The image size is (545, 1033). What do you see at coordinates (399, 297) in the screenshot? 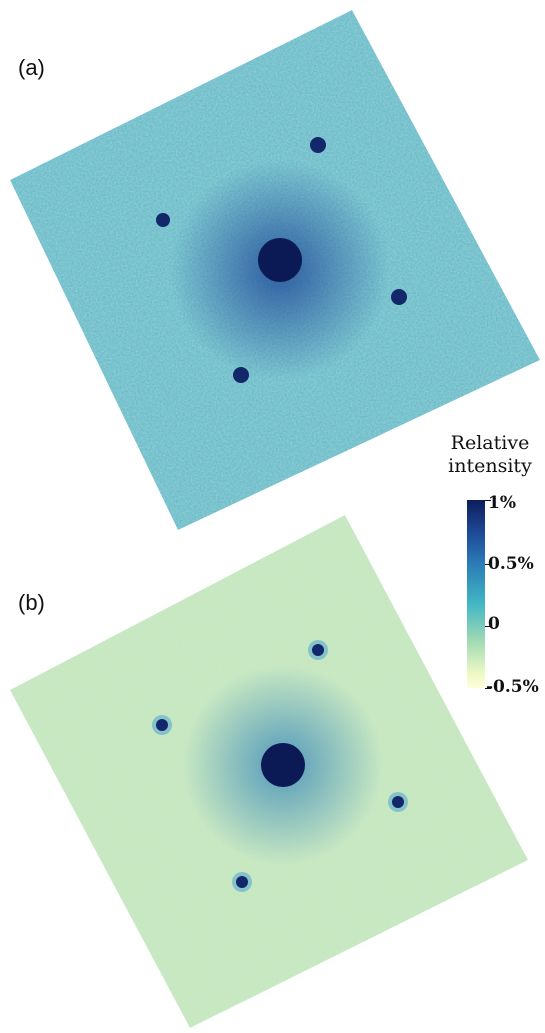
I see `bragg-spot-a-right` at bounding box center [399, 297].